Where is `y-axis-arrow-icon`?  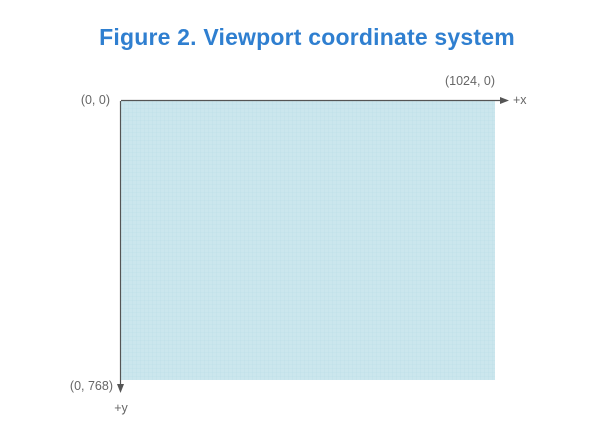 y-axis-arrow-icon is located at coordinates (120, 388).